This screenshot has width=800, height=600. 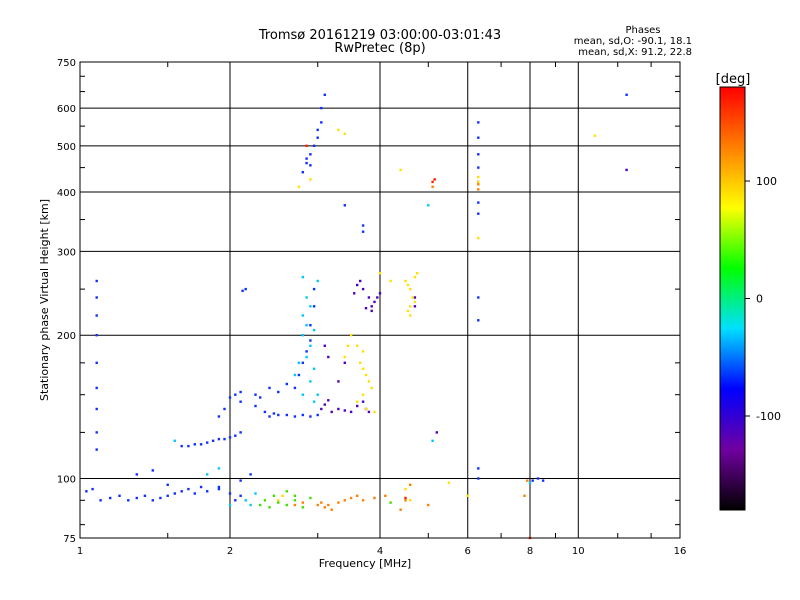 I want to click on y-tick-label: 750, so click(x=66, y=63).